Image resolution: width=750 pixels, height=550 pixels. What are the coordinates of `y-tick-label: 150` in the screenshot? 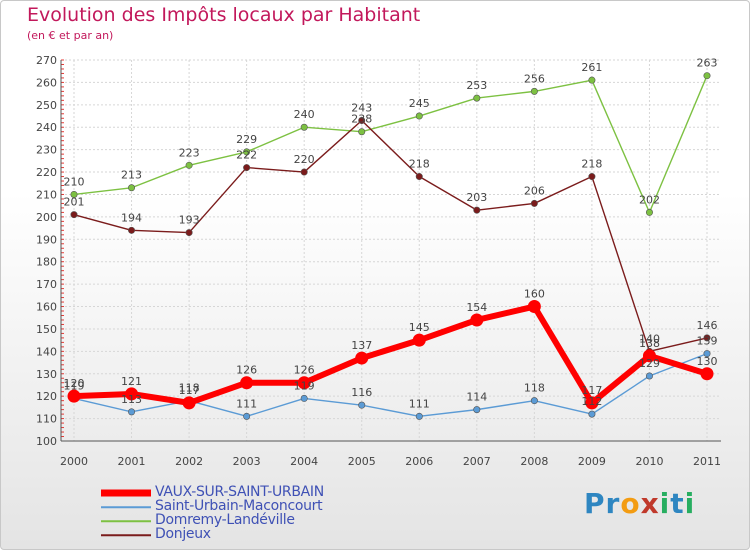 It's located at (46, 329).